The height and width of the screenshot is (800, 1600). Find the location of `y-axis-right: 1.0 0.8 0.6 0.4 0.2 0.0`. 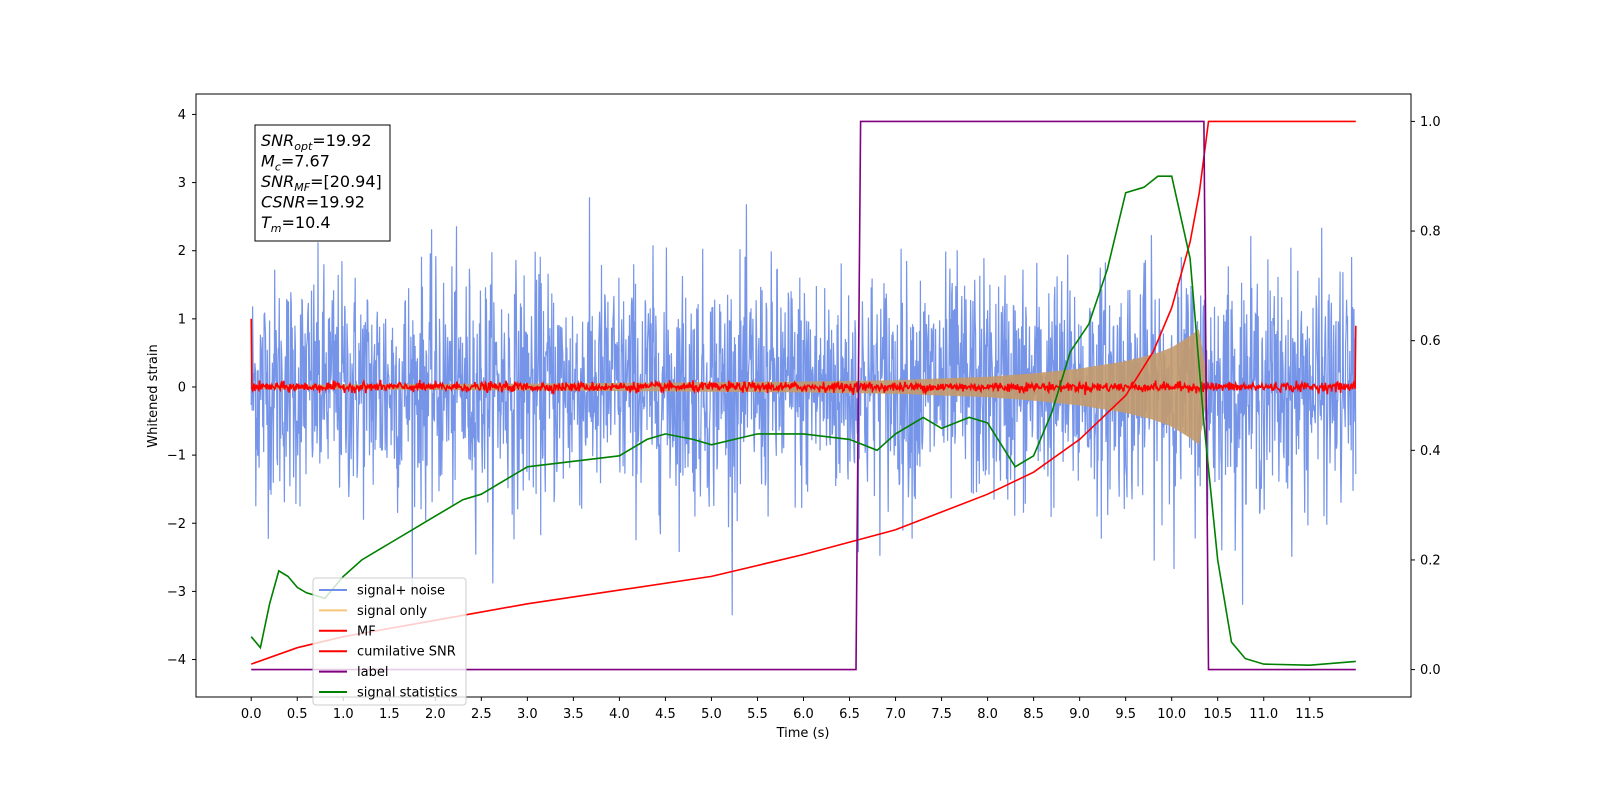

y-axis-right: 1.0 0.8 0.6 0.4 0.2 0.0 is located at coordinates (1426, 396).